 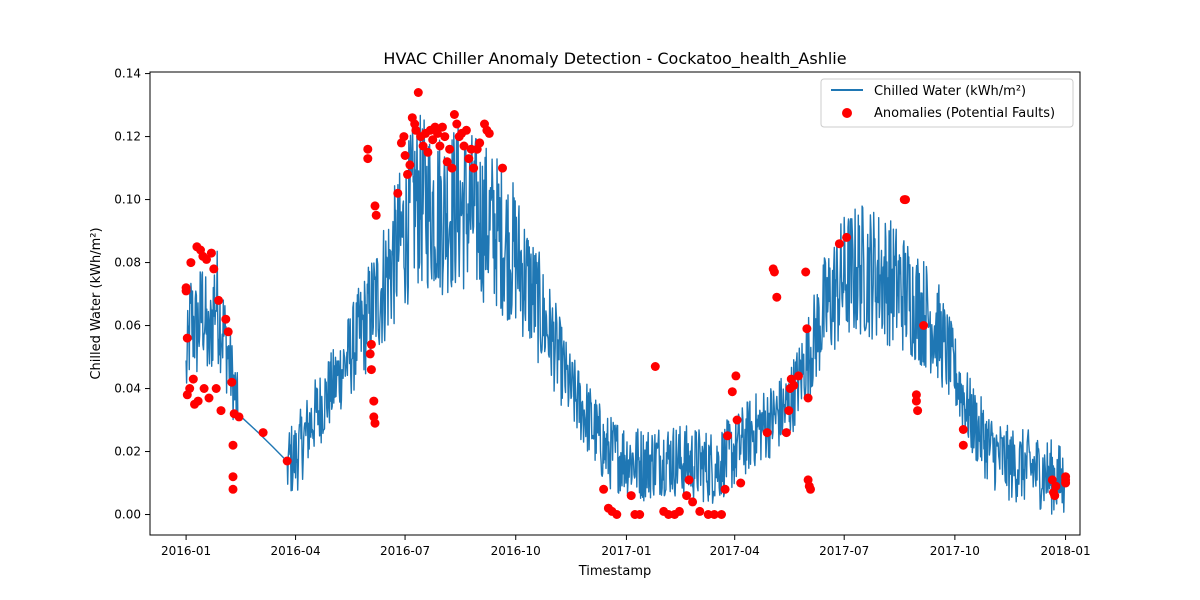 I want to click on y-axis-label: Chilled Water (kWh/m²), so click(x=96, y=303).